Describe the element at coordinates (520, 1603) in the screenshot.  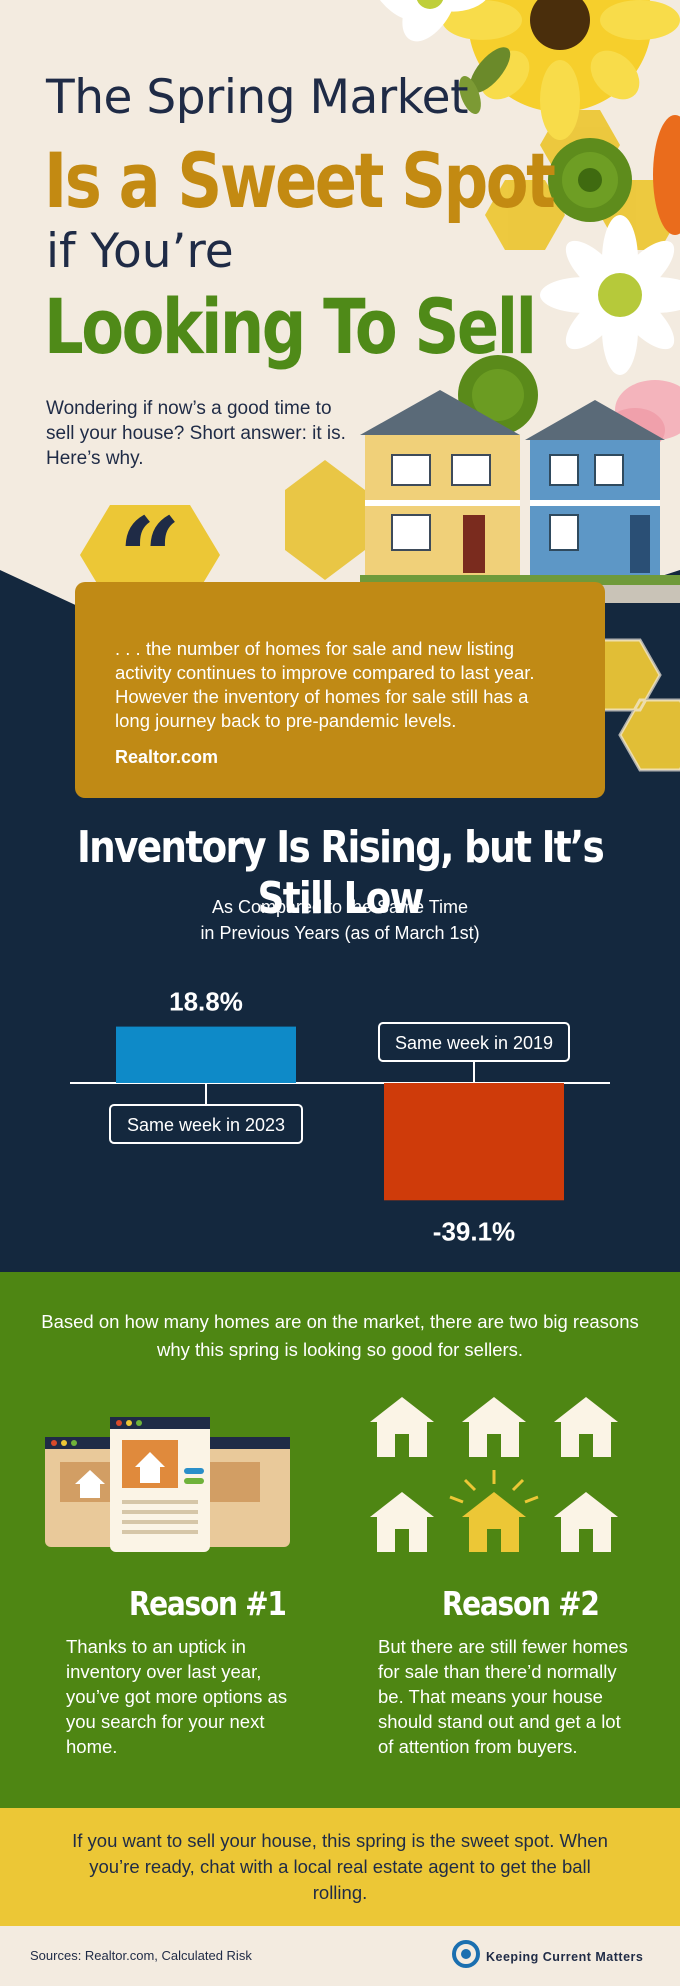
I see `reason-2-title: Reason #2` at that location.